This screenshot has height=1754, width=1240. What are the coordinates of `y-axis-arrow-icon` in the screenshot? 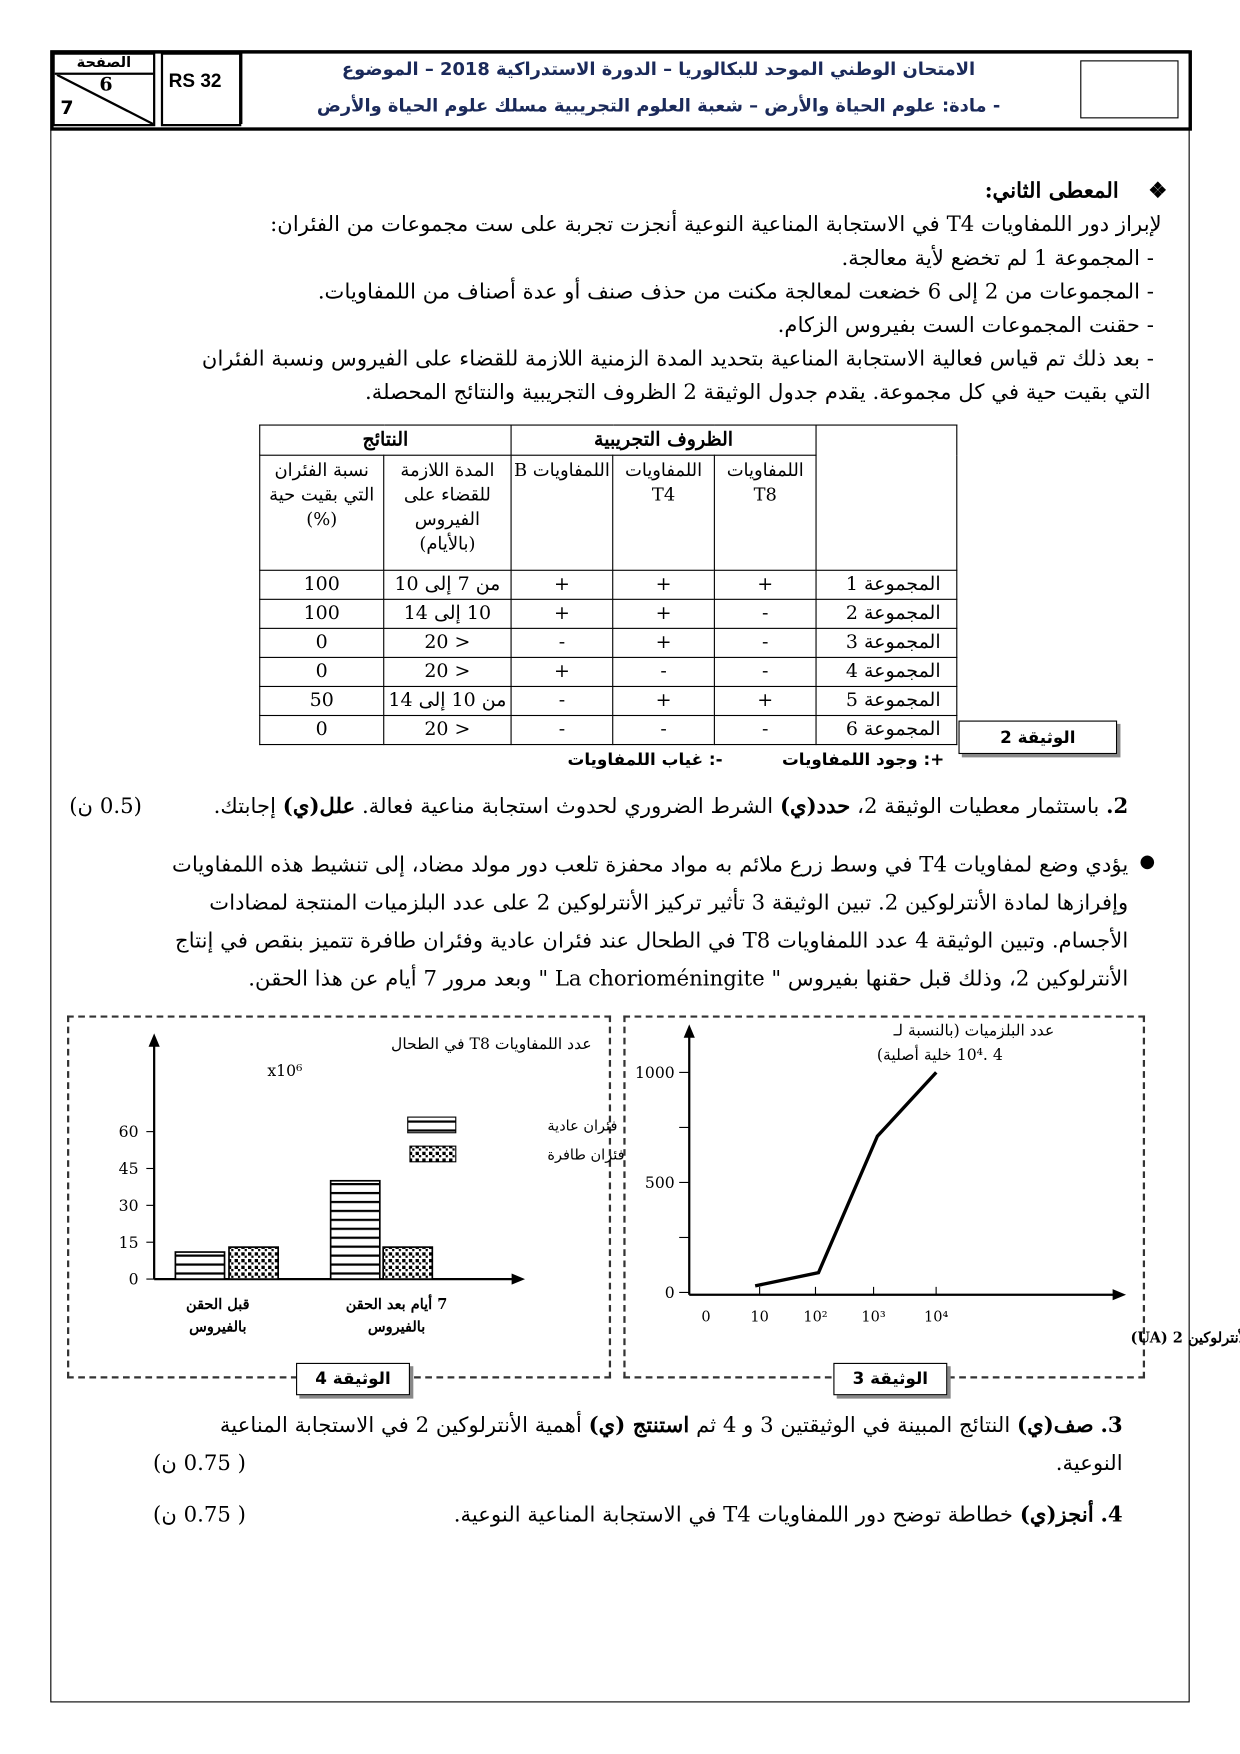 It's located at (154, 1040).